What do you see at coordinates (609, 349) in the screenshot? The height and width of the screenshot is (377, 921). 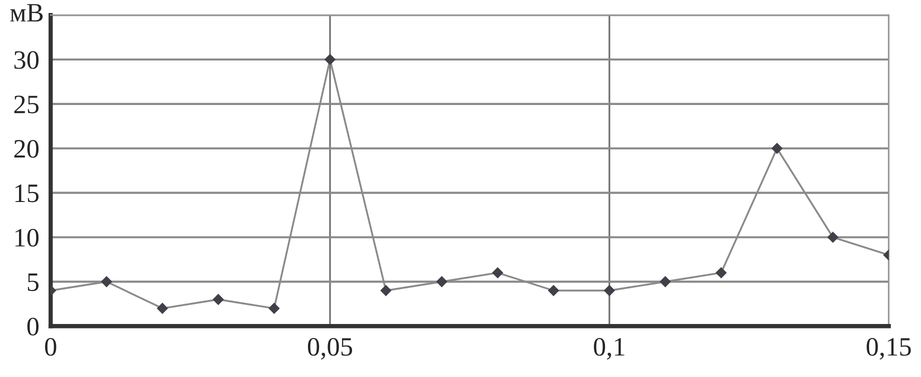 I see `x-tick-label: 0,1` at bounding box center [609, 349].